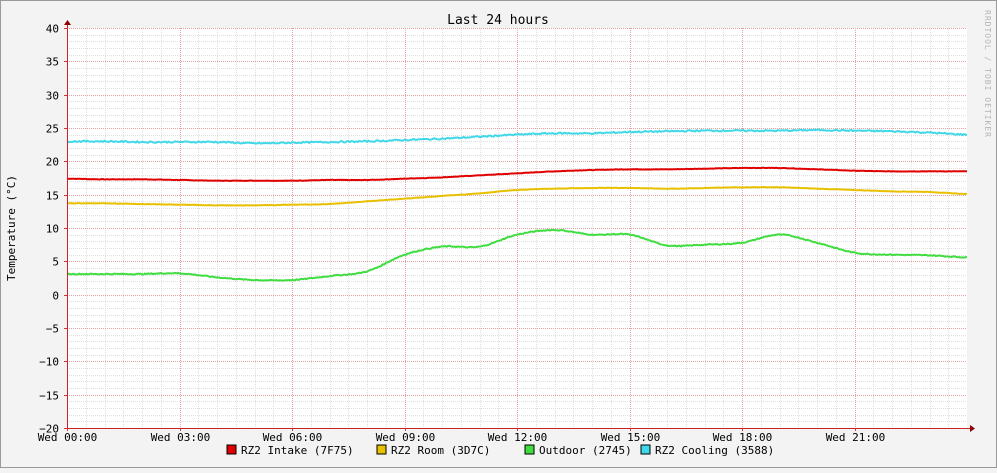  I want to click on legend-label: Outdoor (2745), so click(585, 450).